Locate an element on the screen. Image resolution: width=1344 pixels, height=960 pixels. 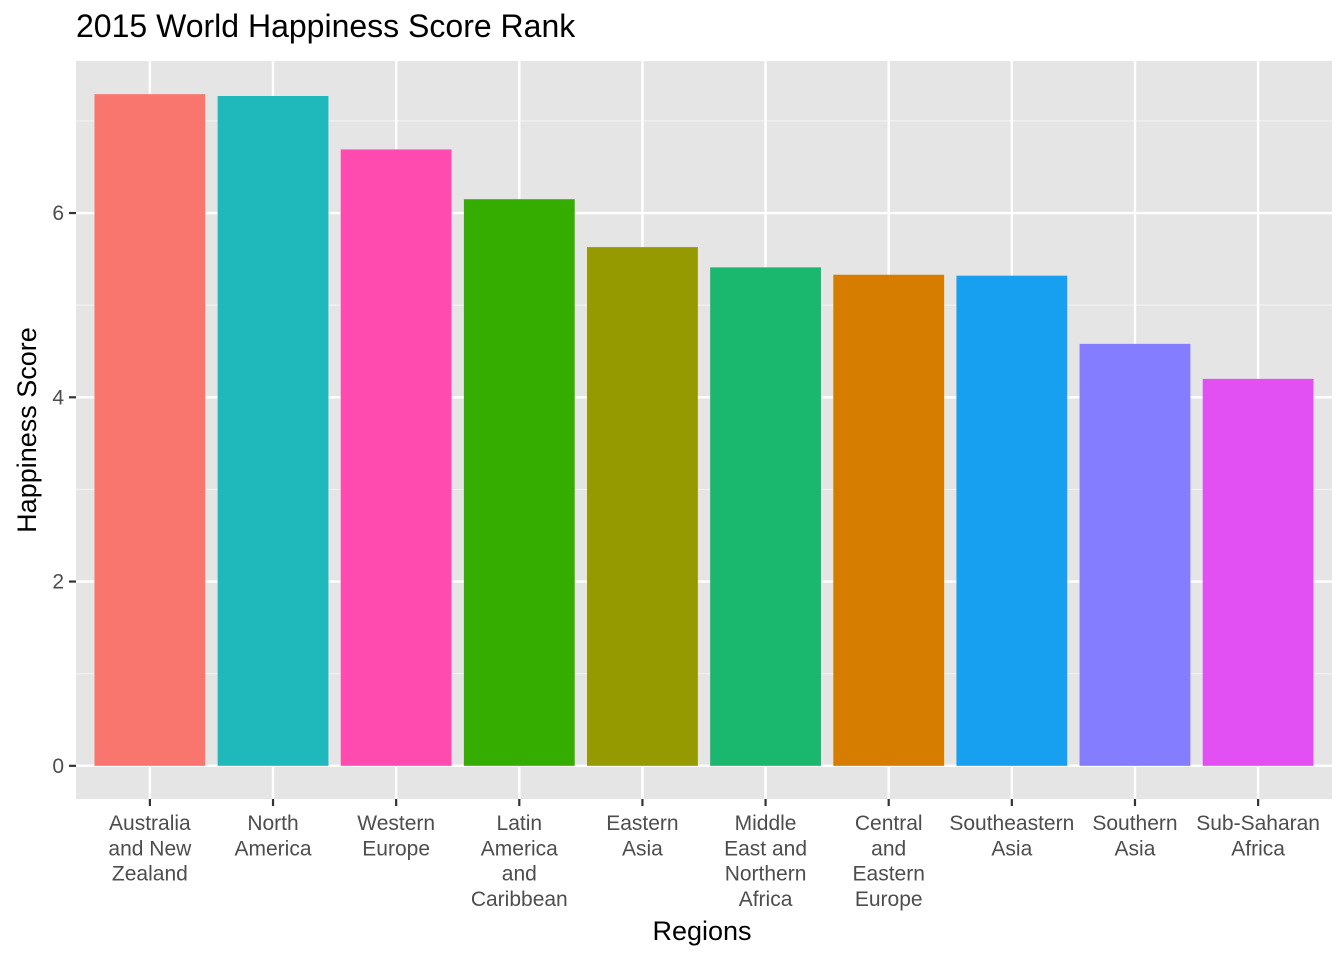
y-tick-label: 2 is located at coordinates (58, 582).